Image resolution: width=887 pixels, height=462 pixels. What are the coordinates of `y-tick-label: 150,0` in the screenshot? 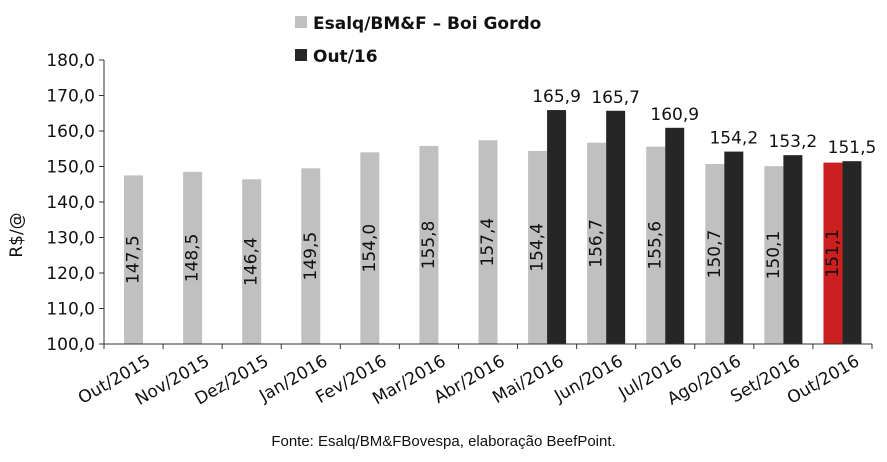 It's located at (70, 168).